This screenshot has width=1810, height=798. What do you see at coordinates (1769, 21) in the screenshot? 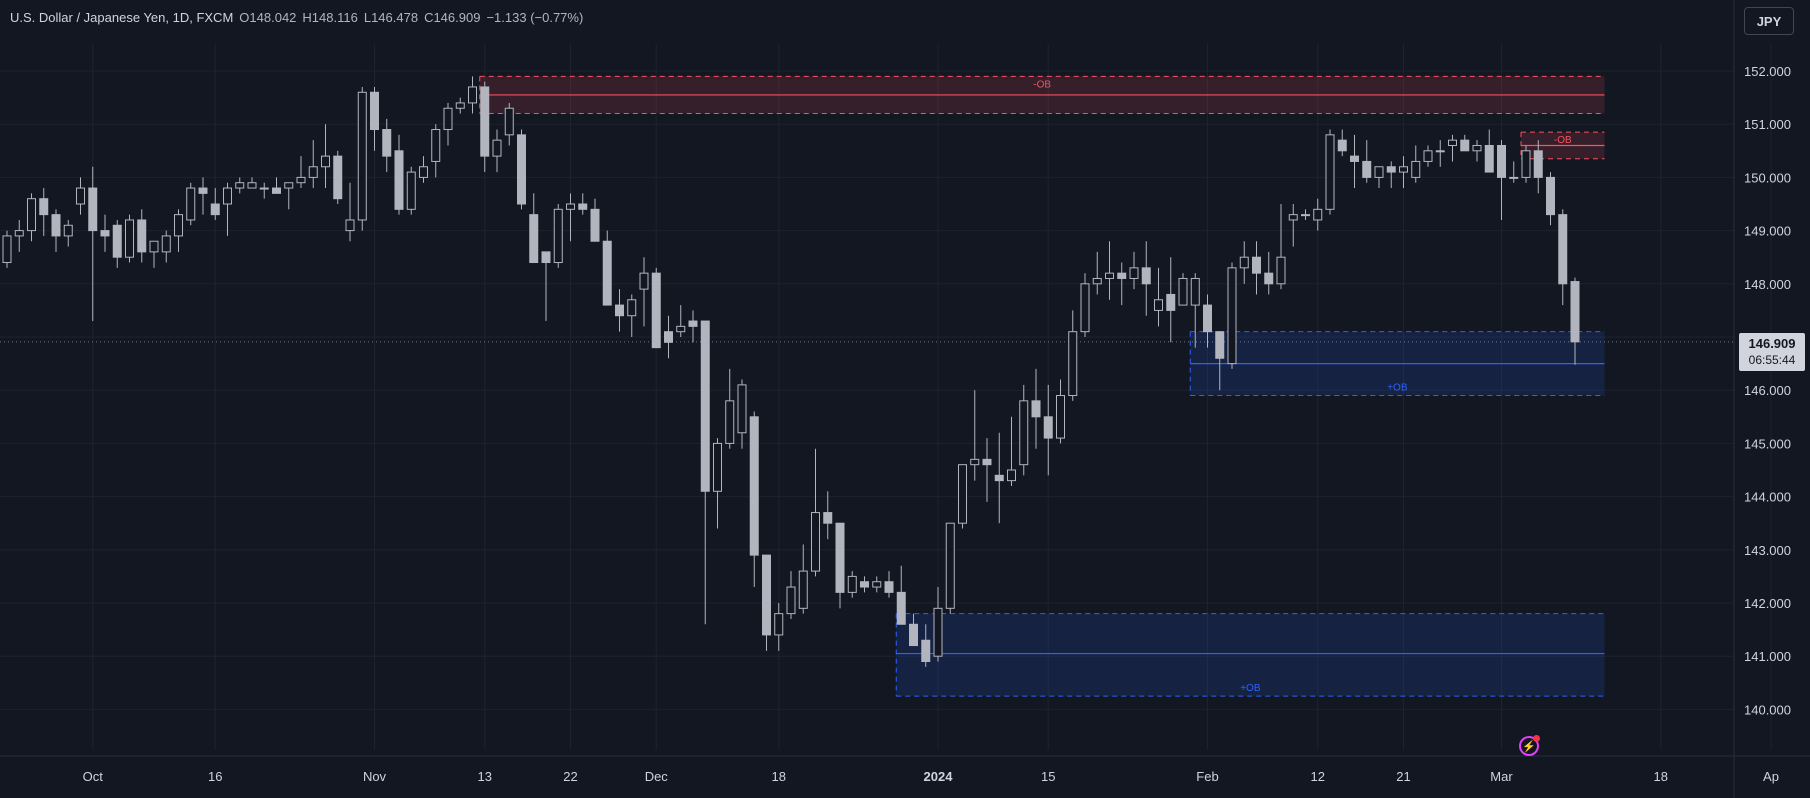
I see `currency-button: JPY` at bounding box center [1769, 21].